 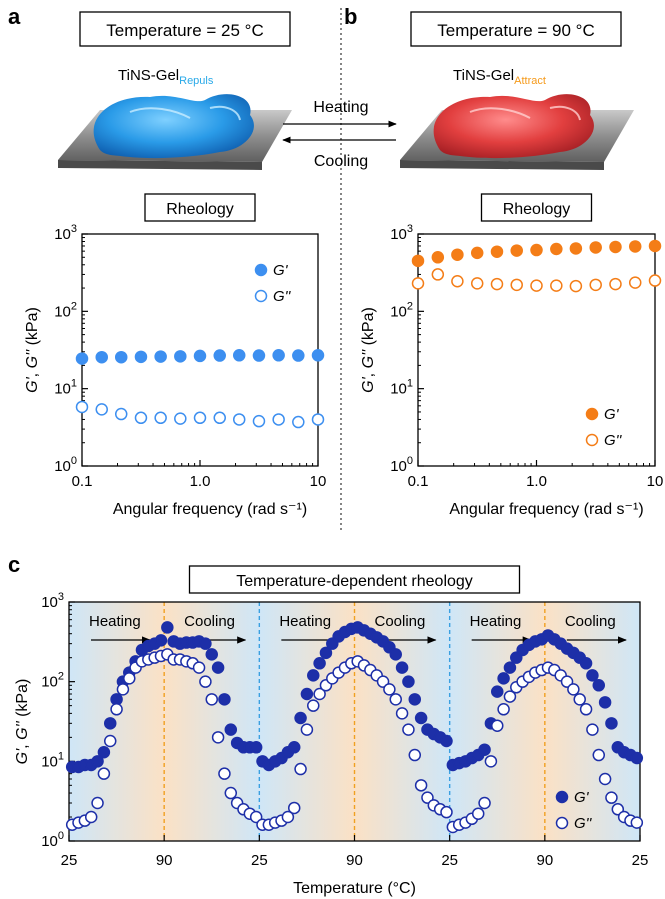 What do you see at coordinates (583, 823) in the screenshot?
I see `legend-loss-label: G''` at bounding box center [583, 823].